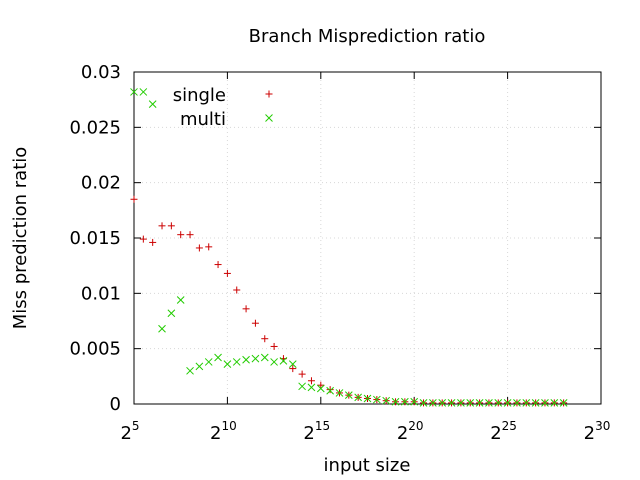 Image resolution: width=640 pixels, height=480 pixels. I want to click on legend-label-multi: multi, so click(203, 119).